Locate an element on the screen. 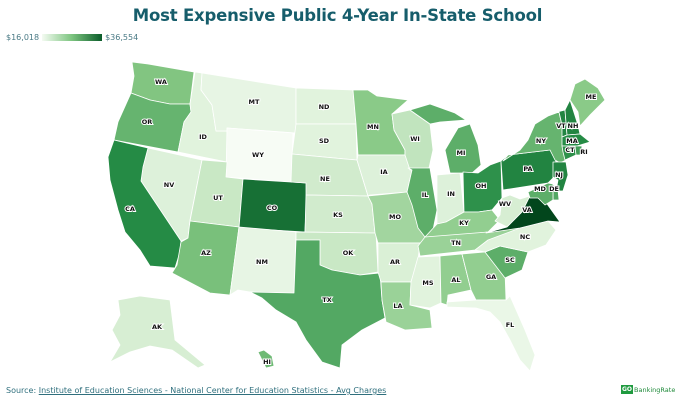 The height and width of the screenshot is (404, 675). state-label-ms: MS is located at coordinates (427, 283).